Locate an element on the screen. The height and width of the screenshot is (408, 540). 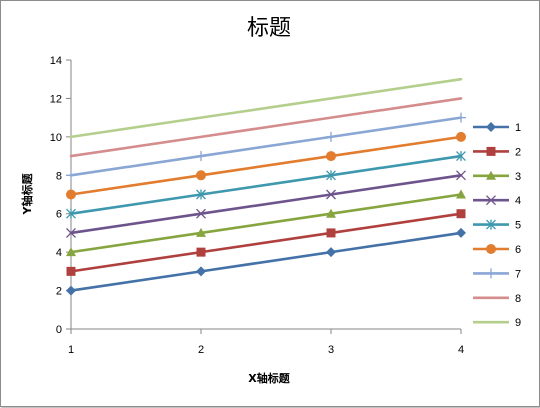
y-tick-label: 2 is located at coordinates (59, 292).